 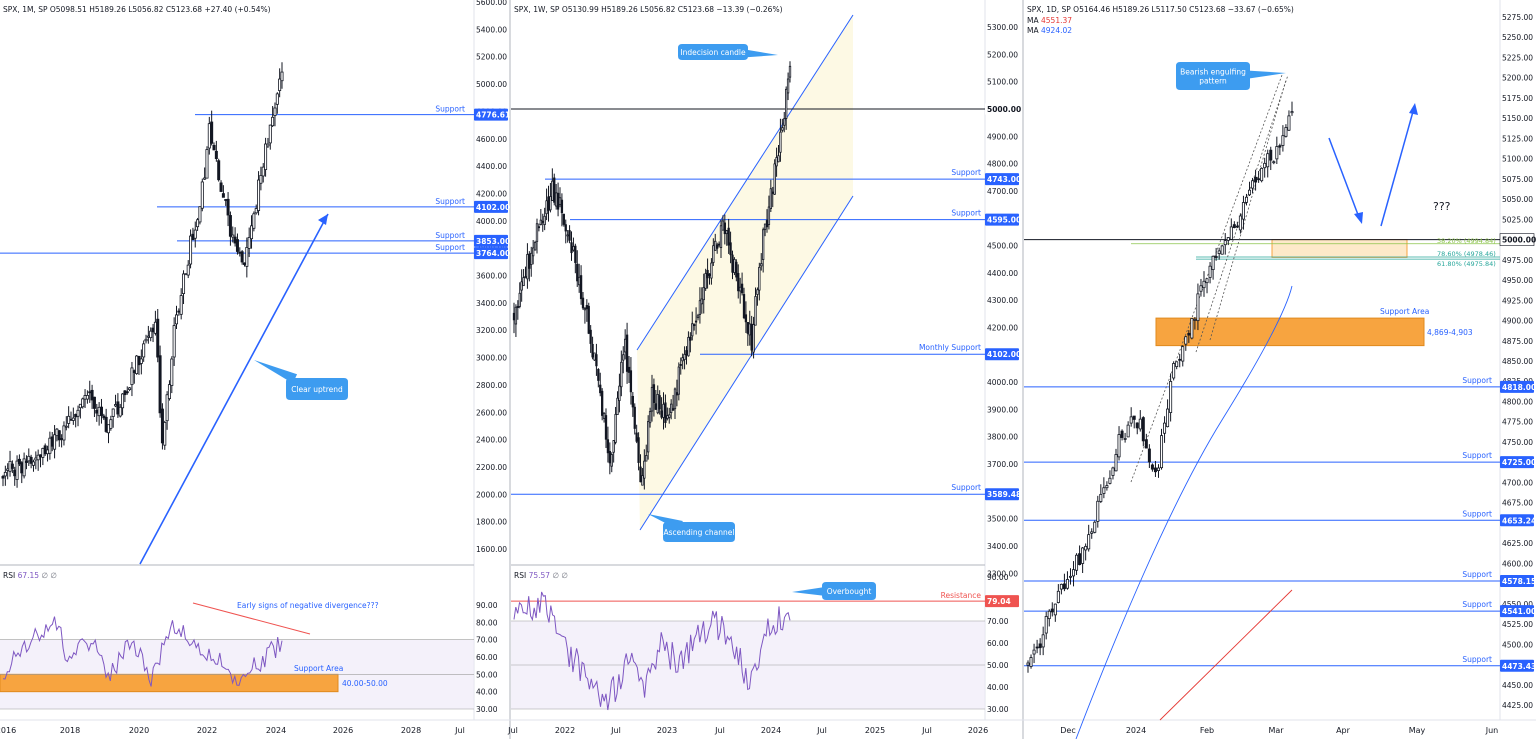 I want to click on price-tick-label: 4500.00, so click(x=1517, y=644).